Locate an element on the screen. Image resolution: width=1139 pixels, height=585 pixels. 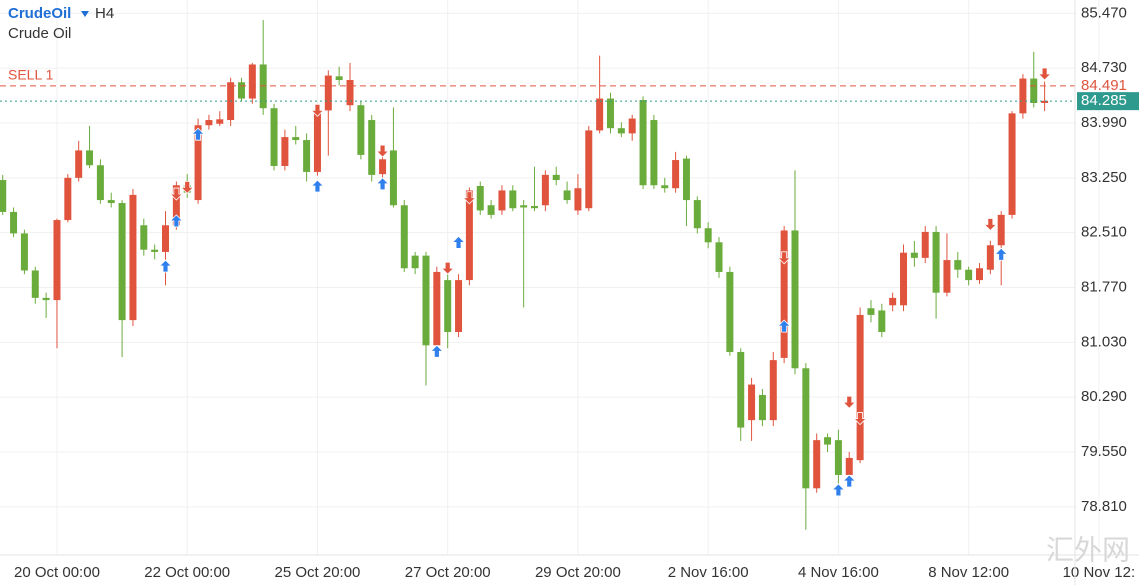
y-tick-label: 78.810 is located at coordinates (1104, 506).